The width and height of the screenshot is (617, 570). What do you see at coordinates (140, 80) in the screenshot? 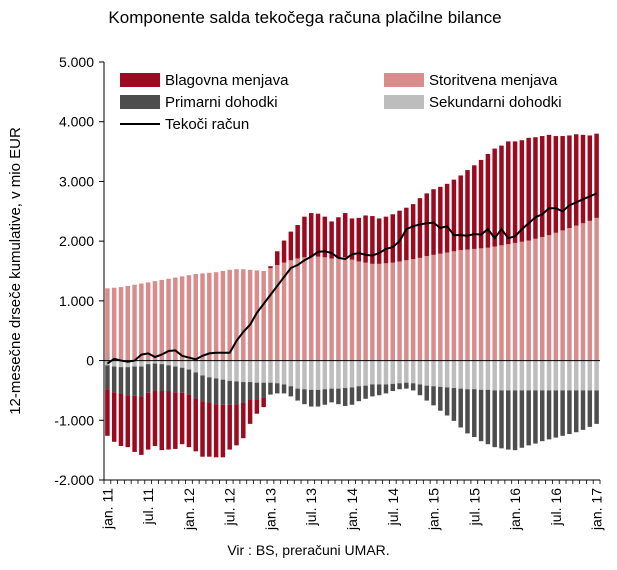
I see `legend-swatch-blagovna-menjava` at bounding box center [140, 80].